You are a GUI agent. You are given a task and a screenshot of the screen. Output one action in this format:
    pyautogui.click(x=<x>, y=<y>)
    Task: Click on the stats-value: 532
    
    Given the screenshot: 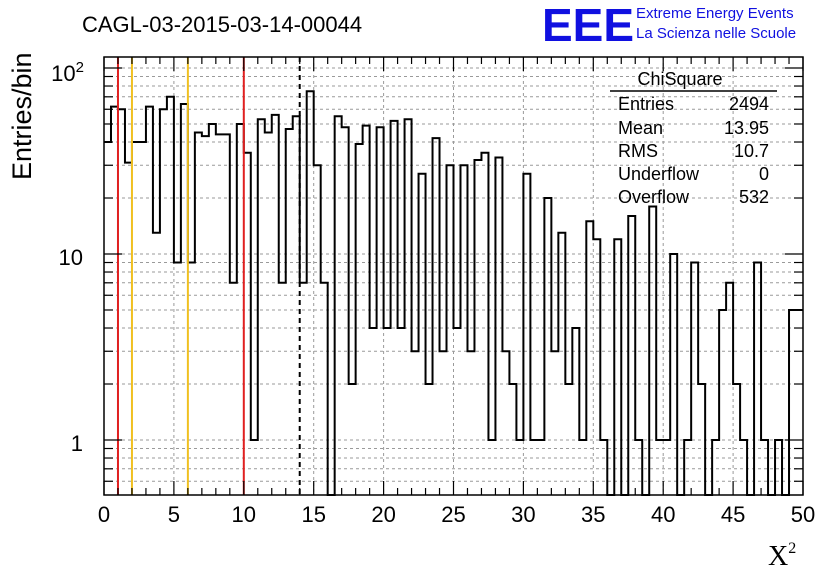 What is the action you would take?
    pyautogui.click(x=754, y=197)
    